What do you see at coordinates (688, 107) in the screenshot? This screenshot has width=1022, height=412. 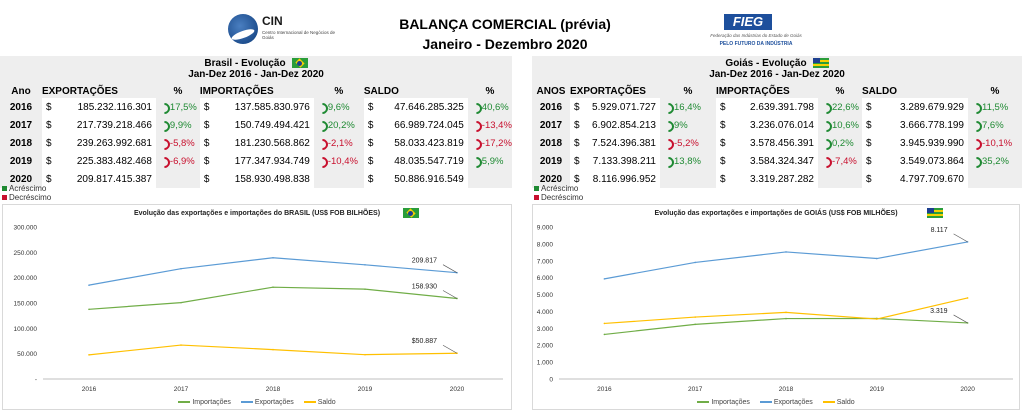 I see `change-exp: 16,4%` at bounding box center [688, 107].